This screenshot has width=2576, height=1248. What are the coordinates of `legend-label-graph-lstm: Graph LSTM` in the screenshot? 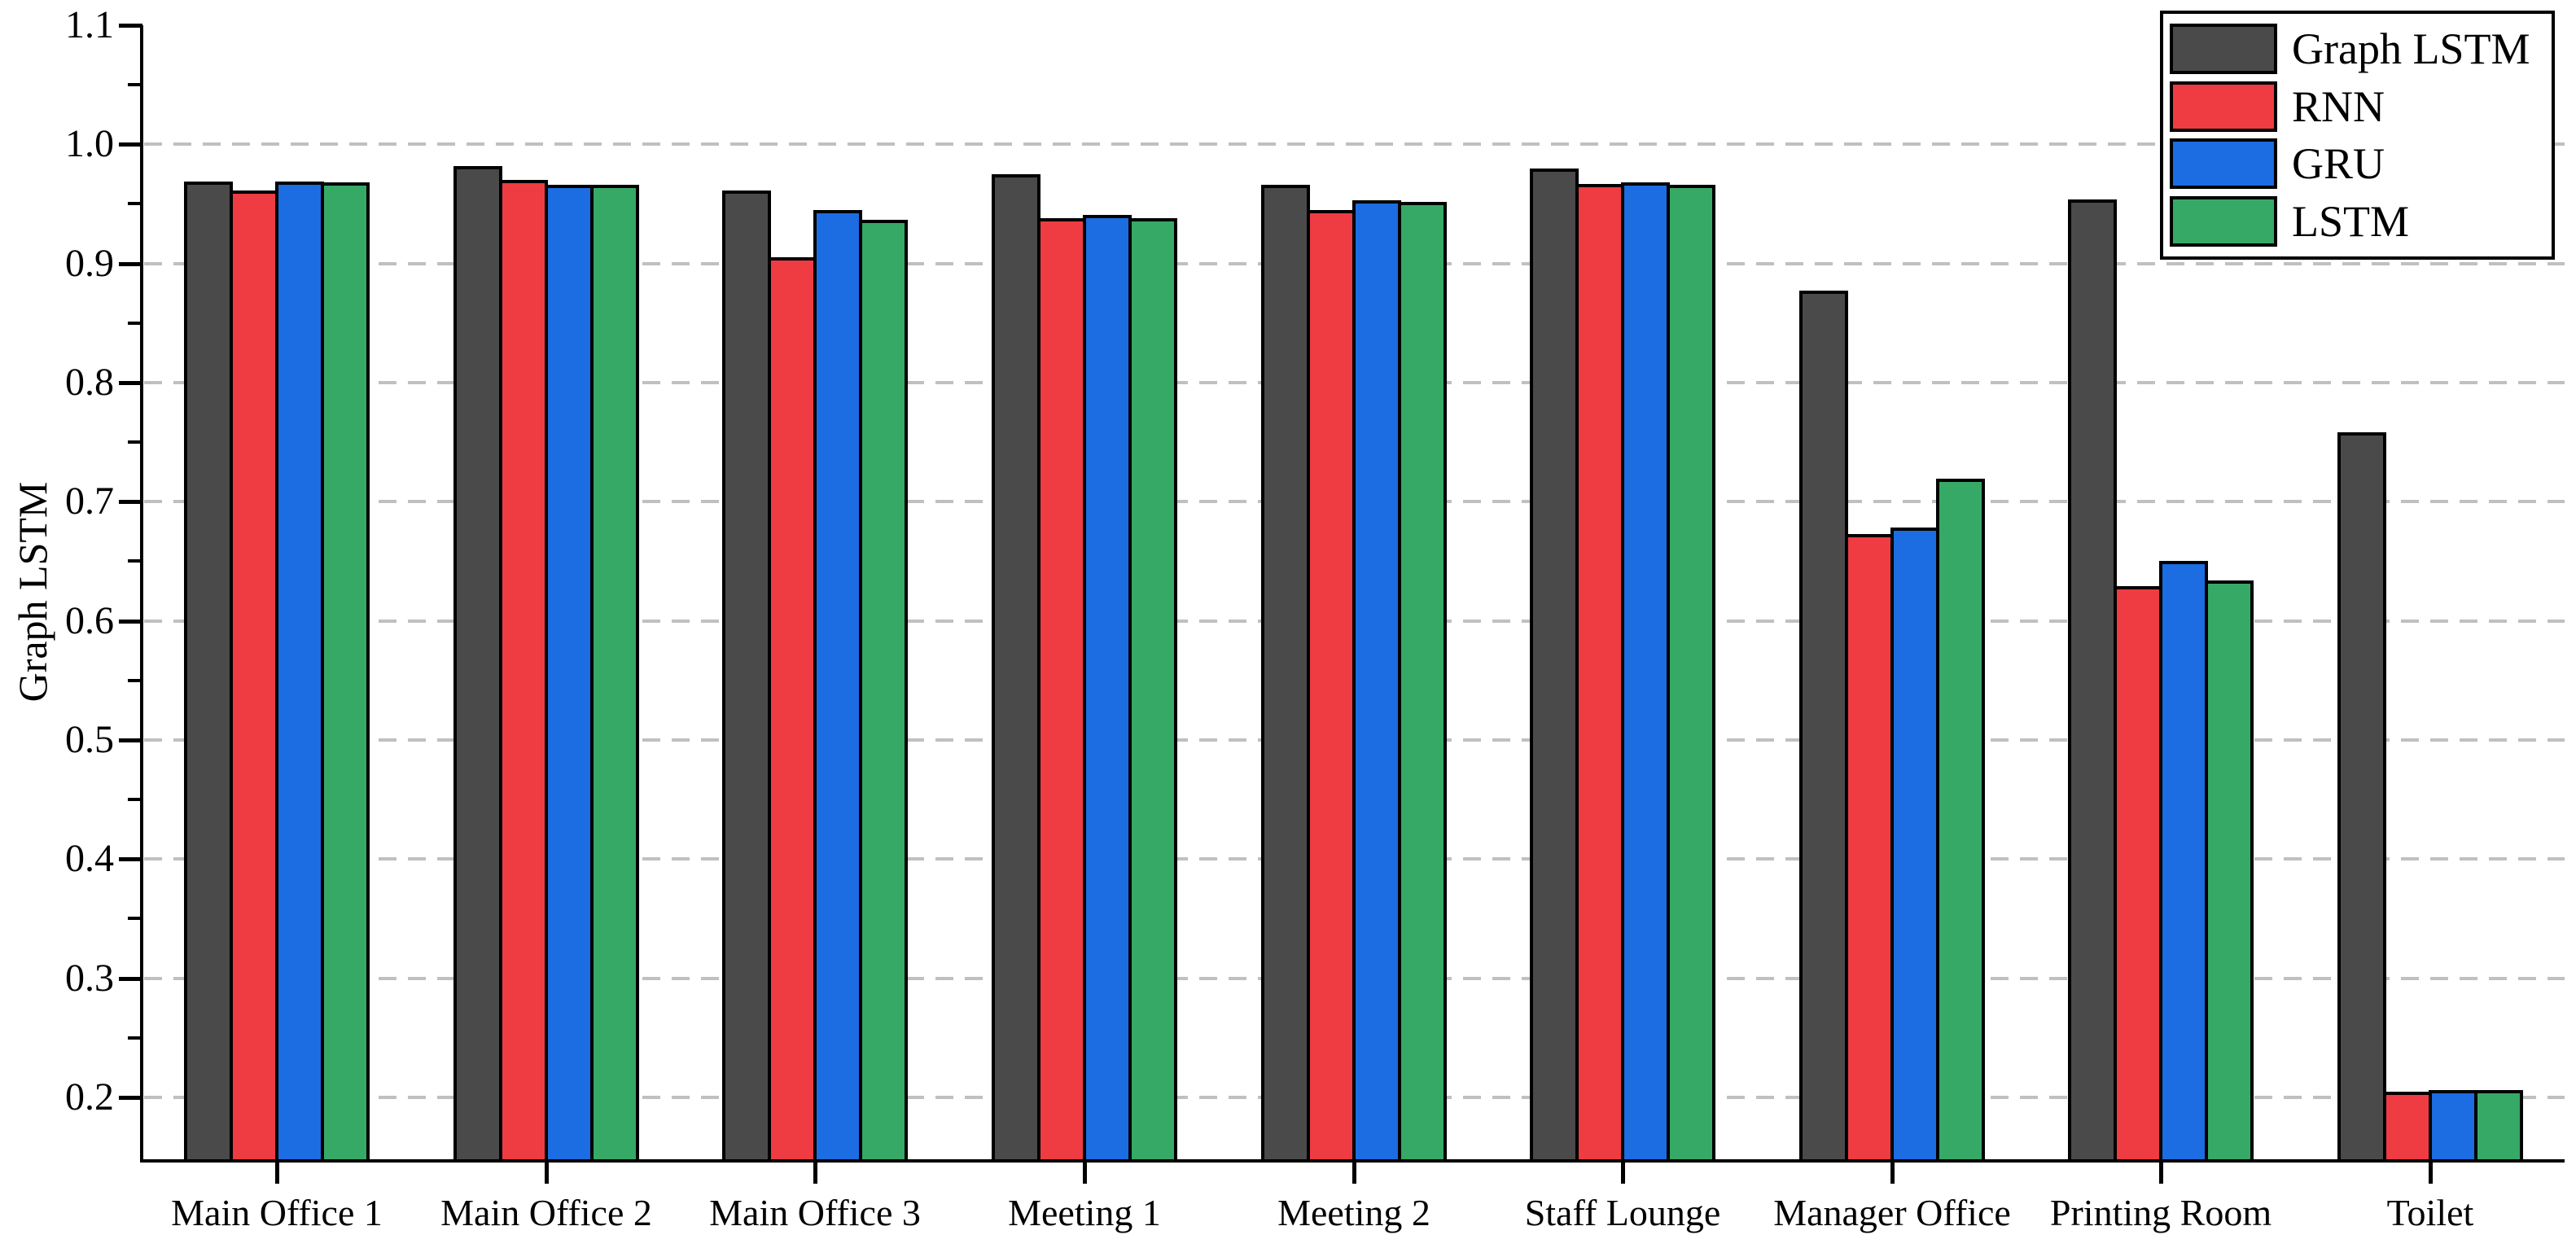 It's located at (2411, 48).